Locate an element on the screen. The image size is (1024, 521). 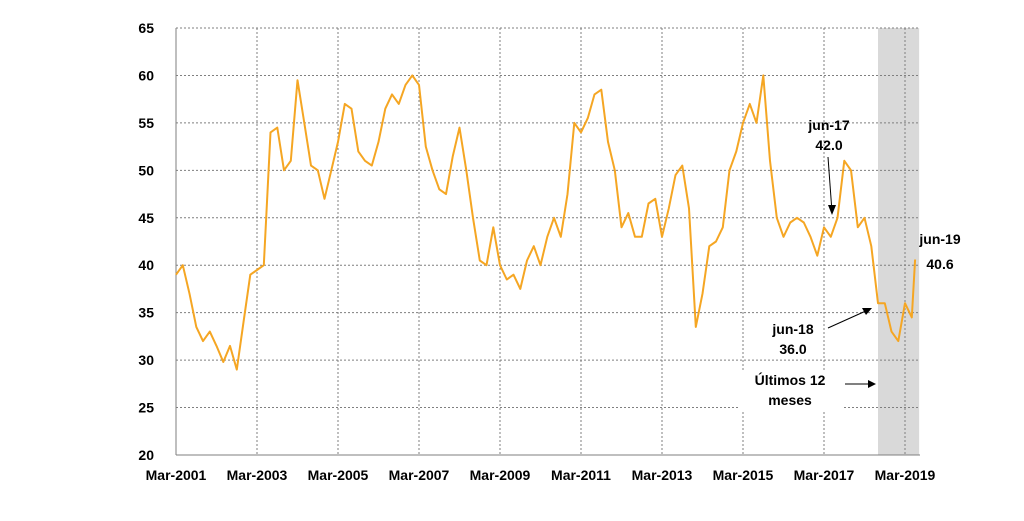
y-tick-label: 45 is located at coordinates (146, 218).